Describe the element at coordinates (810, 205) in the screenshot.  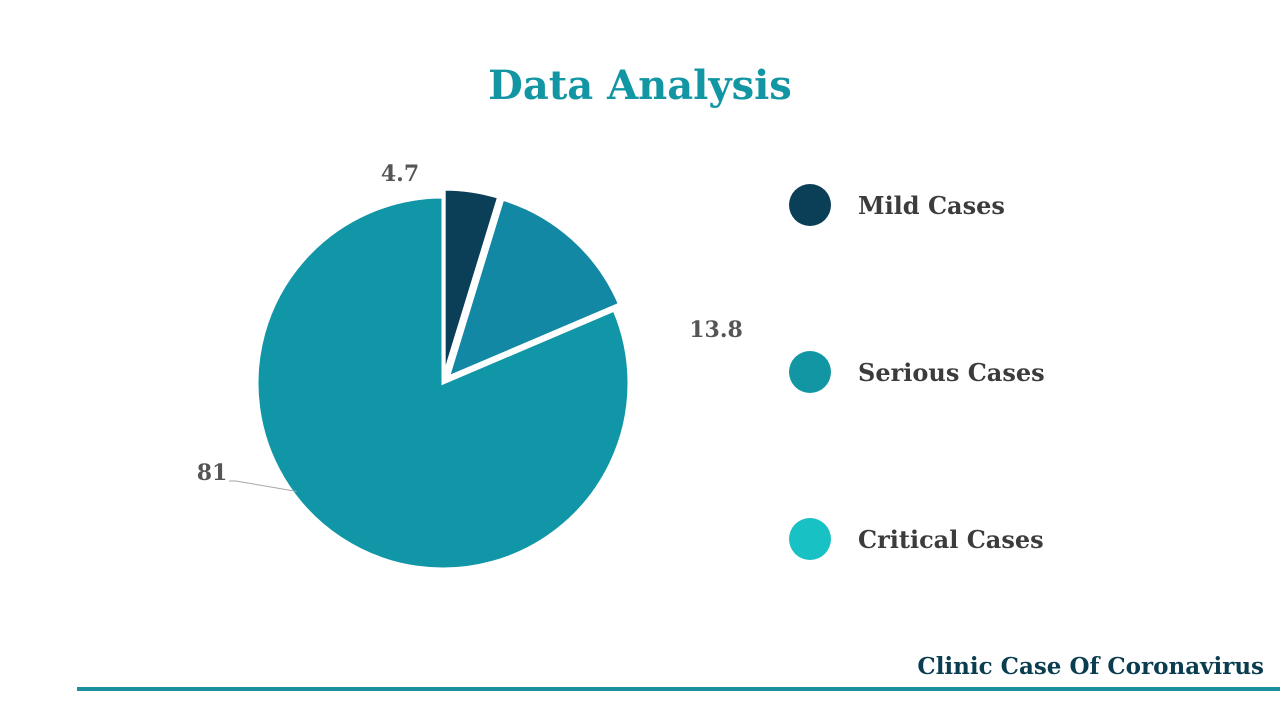
I see `legend-swatch-mild` at that location.